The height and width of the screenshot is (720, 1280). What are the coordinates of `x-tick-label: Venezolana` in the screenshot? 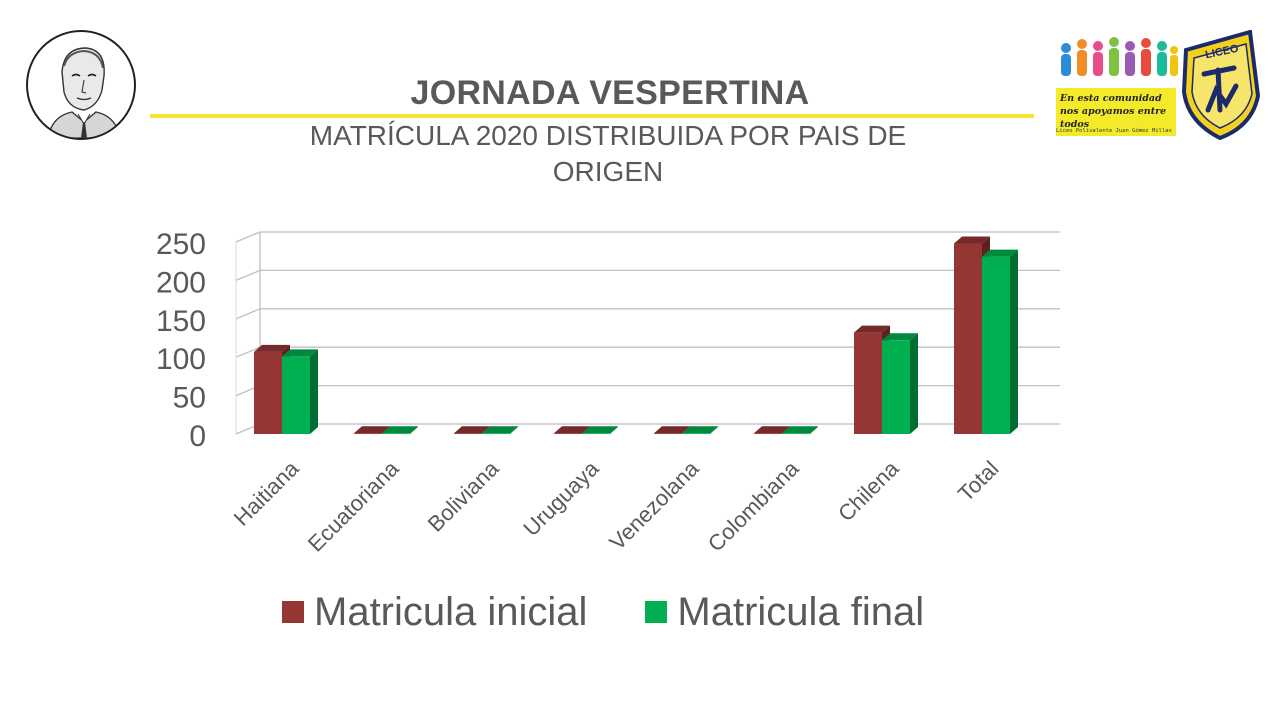 It's located at (655, 505).